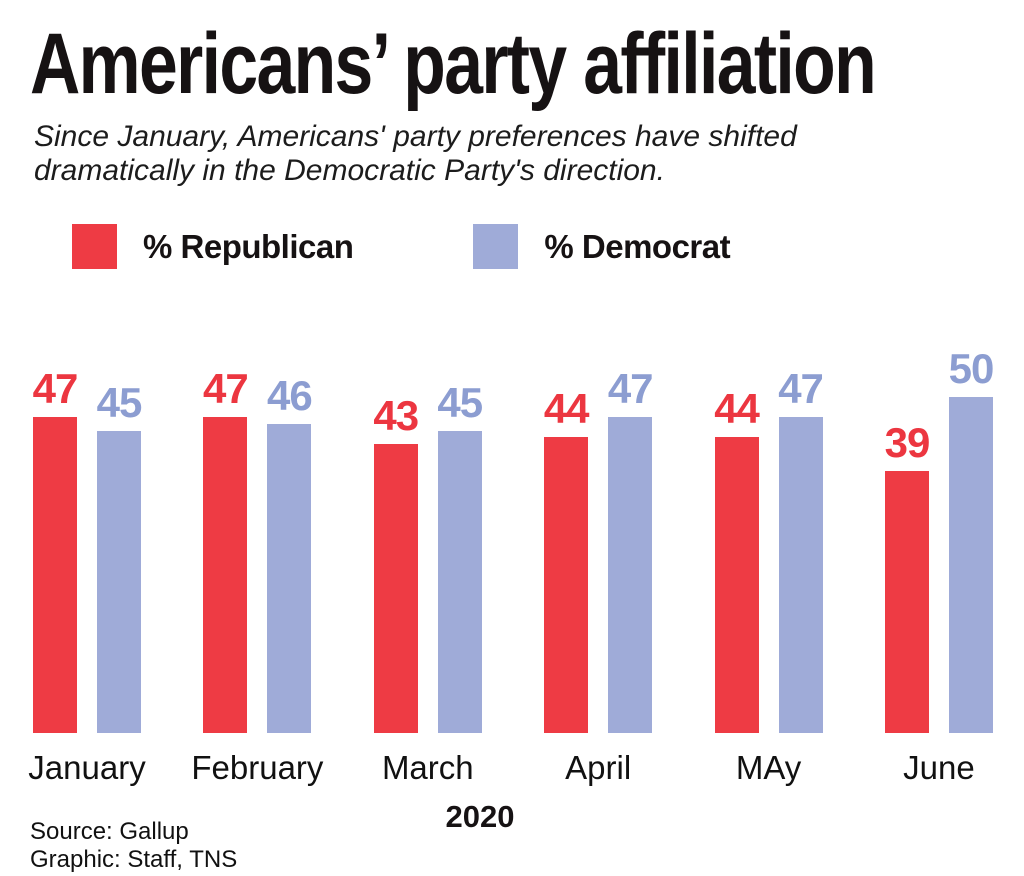 This screenshot has width=1024, height=876. I want to click on x-tick-march: March, so click(427, 768).